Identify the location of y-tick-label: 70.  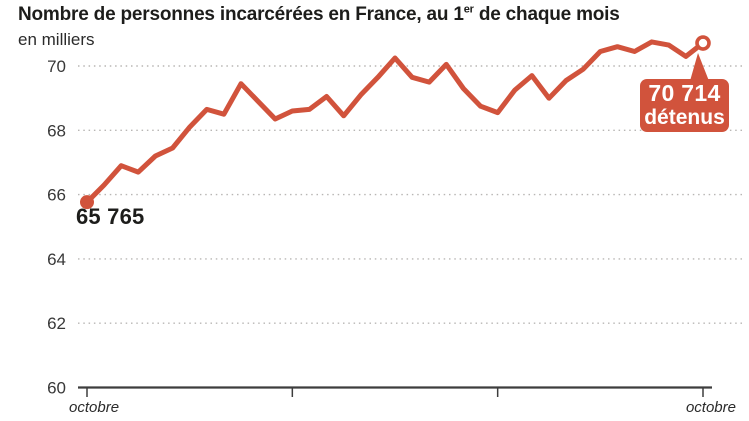
(56, 66).